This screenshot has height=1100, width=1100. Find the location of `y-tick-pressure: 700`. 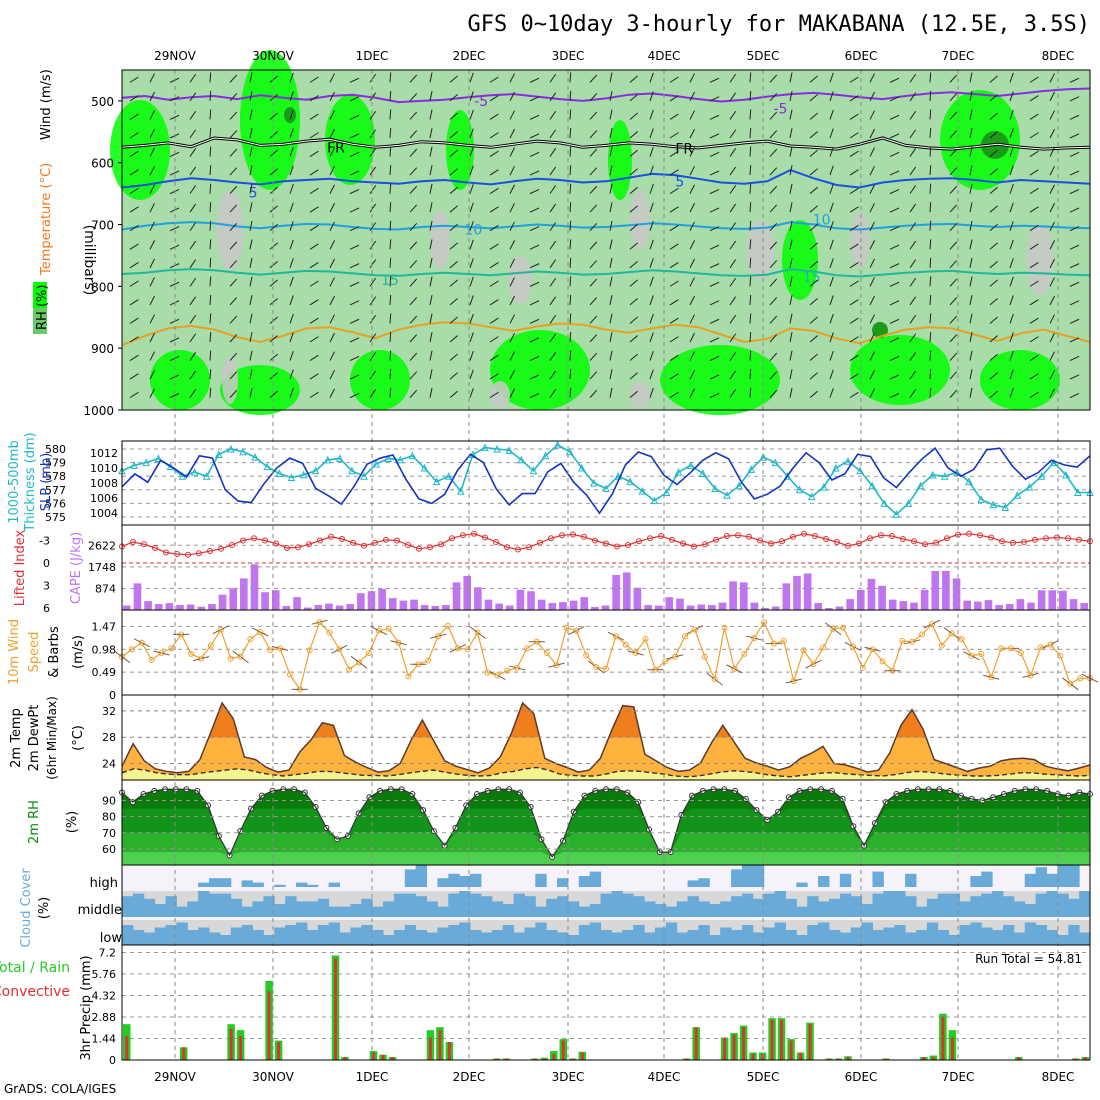

y-tick-pressure: 700 is located at coordinates (102, 226).